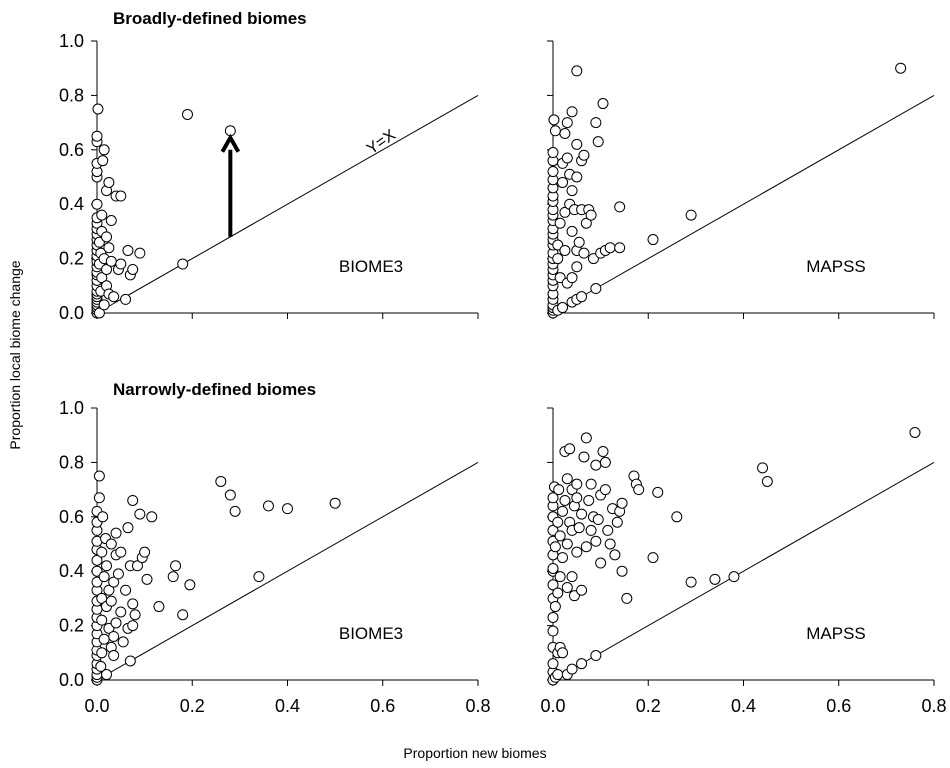  Describe the element at coordinates (71, 95) in the screenshot. I see `y-tick-label: 0.8` at that location.